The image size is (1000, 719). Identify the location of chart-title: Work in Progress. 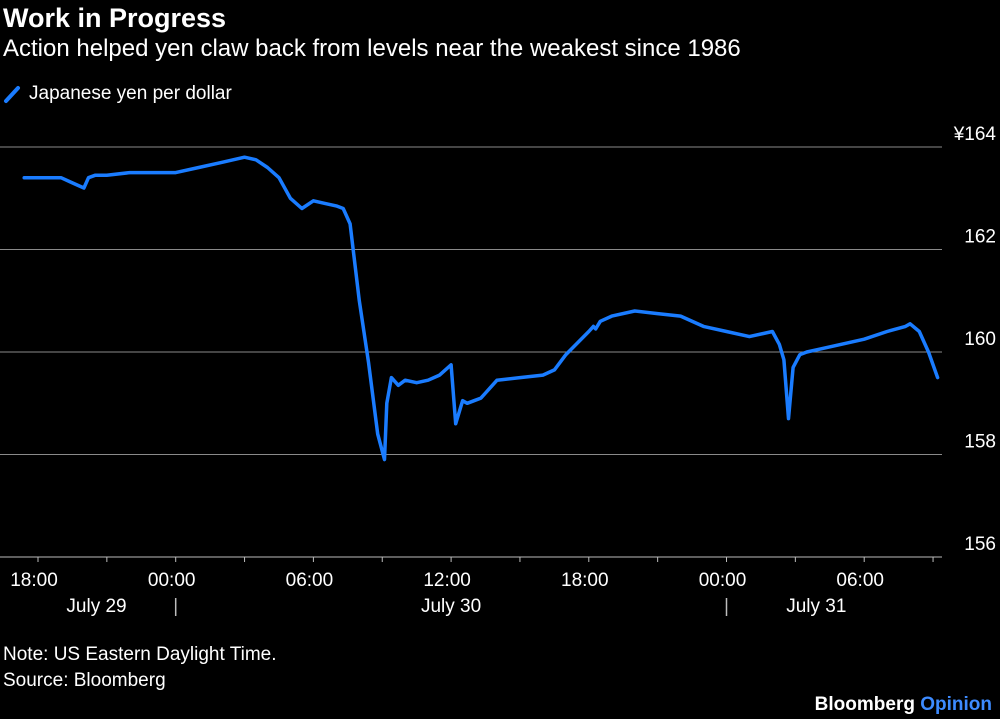
(115, 18).